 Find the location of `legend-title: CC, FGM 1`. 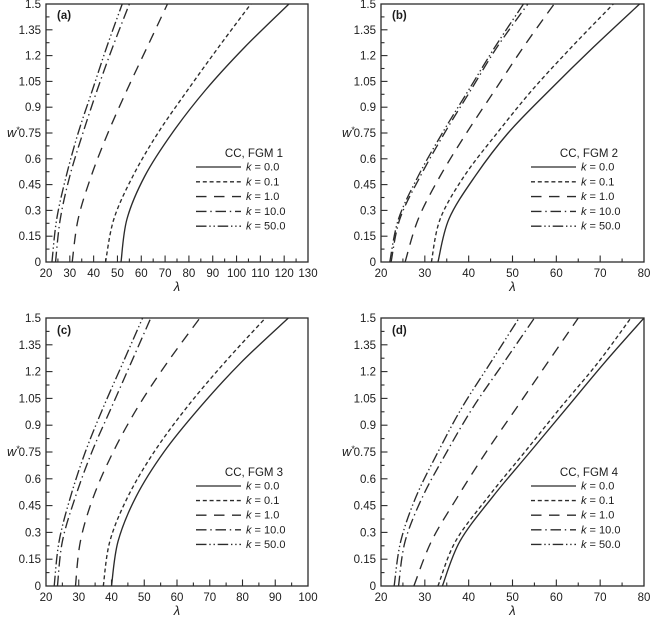

legend-title: CC, FGM 1 is located at coordinates (254, 154).